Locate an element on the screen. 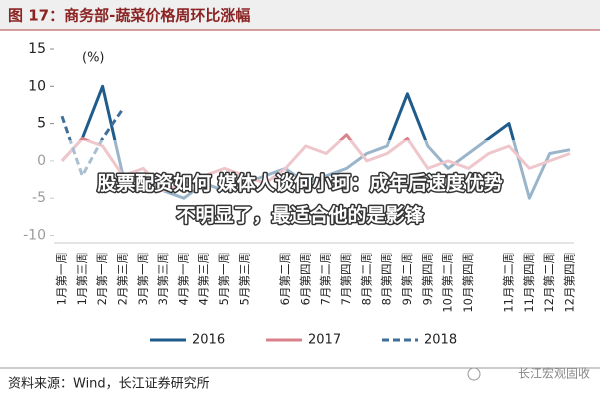 This screenshot has width=600, height=400. series-line is located at coordinates (92, 142).